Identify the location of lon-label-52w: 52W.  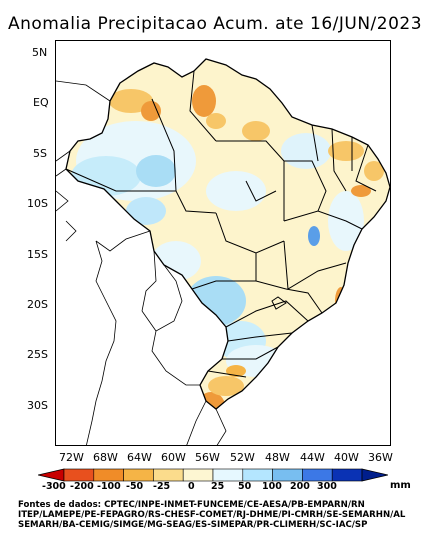
(242, 457).